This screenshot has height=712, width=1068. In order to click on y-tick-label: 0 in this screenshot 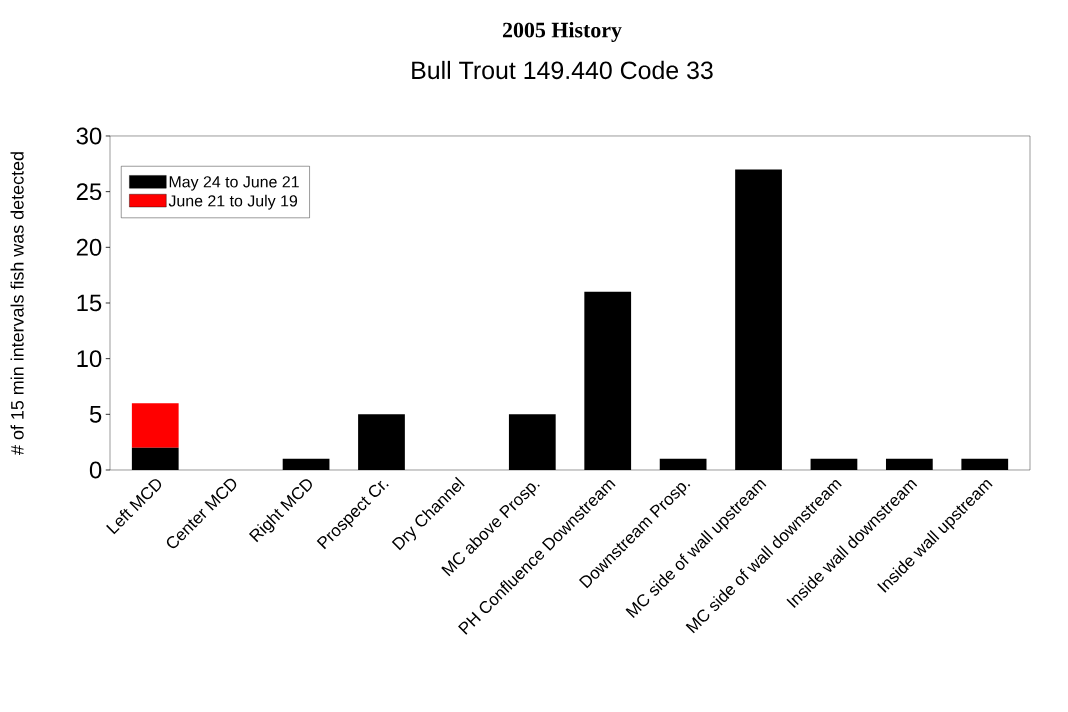, I will do `click(95, 470)`.